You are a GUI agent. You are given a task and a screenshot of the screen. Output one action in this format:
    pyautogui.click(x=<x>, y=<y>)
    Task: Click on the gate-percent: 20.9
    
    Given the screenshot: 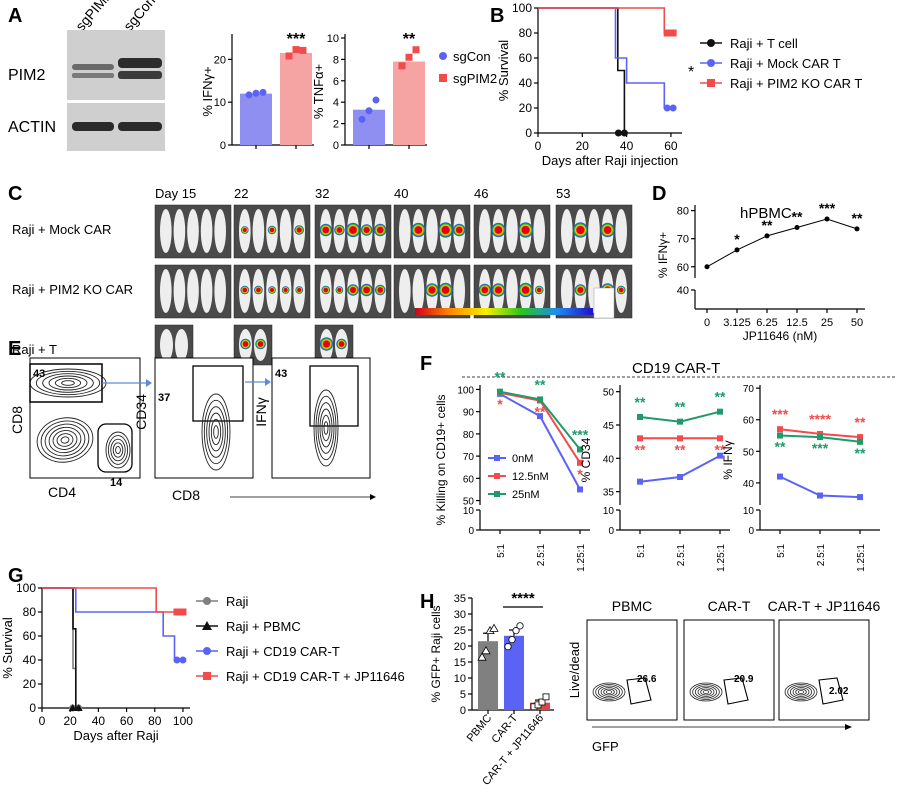 What is the action you would take?
    pyautogui.click(x=744, y=679)
    